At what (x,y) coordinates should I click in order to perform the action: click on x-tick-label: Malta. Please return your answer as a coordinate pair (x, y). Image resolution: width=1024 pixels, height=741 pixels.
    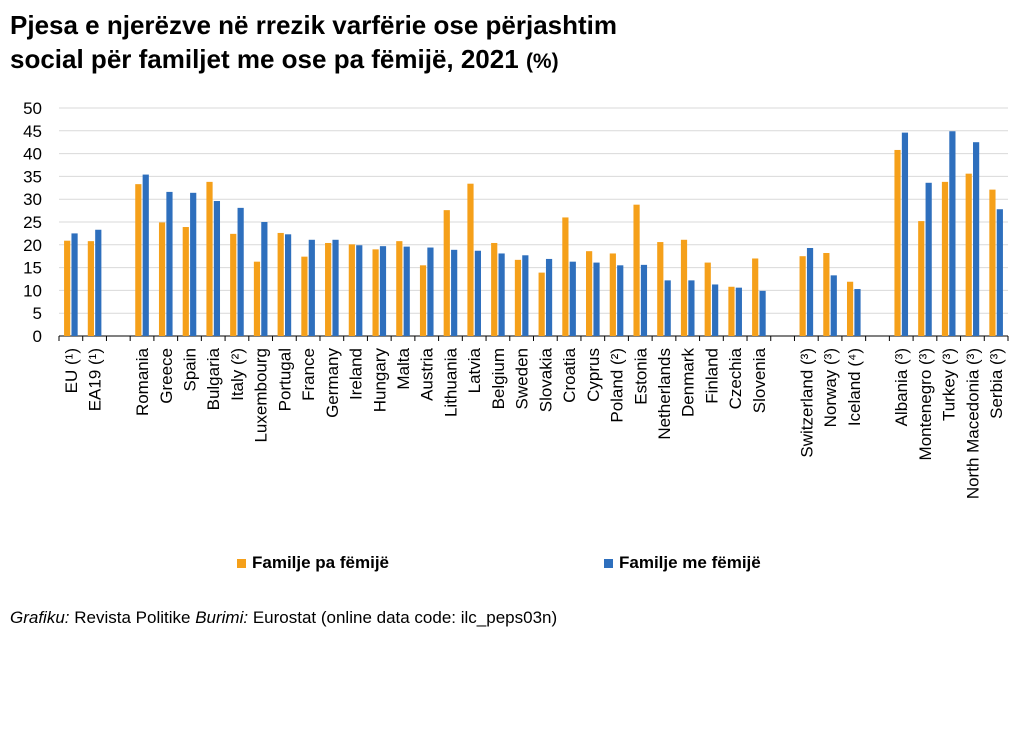
    Looking at the image, I should click on (403, 368).